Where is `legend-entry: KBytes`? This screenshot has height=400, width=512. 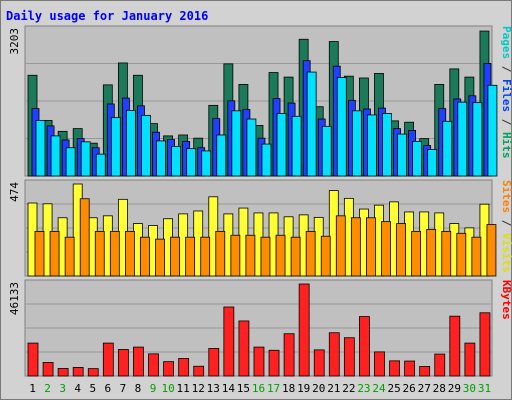 legend-entry: KBytes is located at coordinates (506, 300).